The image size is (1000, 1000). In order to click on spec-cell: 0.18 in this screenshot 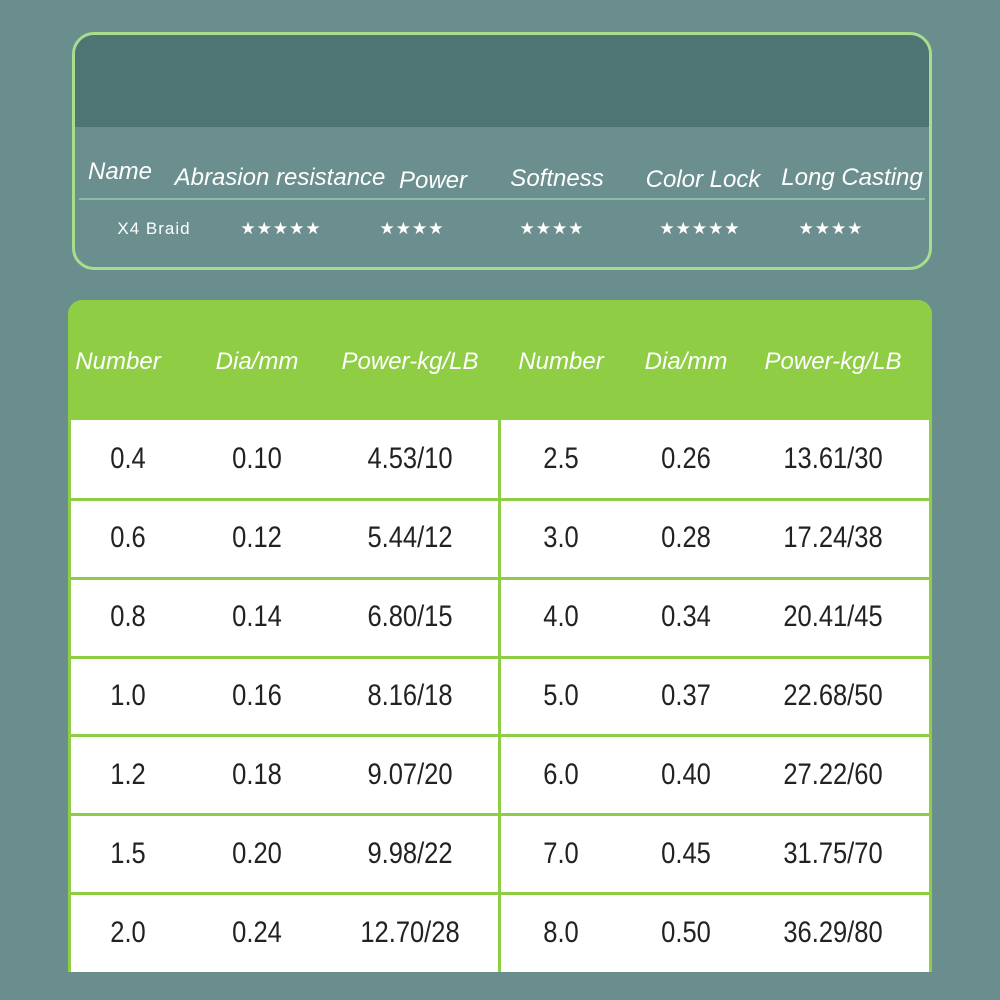, I will do `click(257, 774)`.